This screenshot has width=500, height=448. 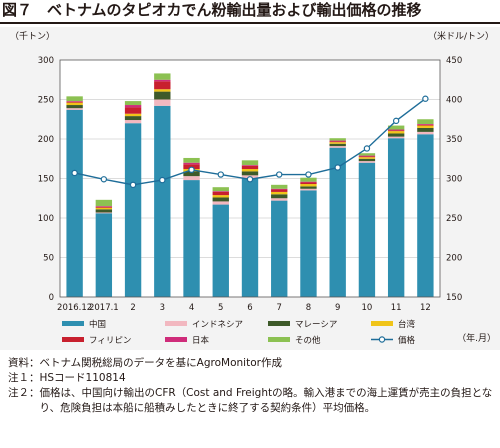 What do you see at coordinates (454, 180) in the screenshot?
I see `y-right-tick-label: 300` at bounding box center [454, 180].